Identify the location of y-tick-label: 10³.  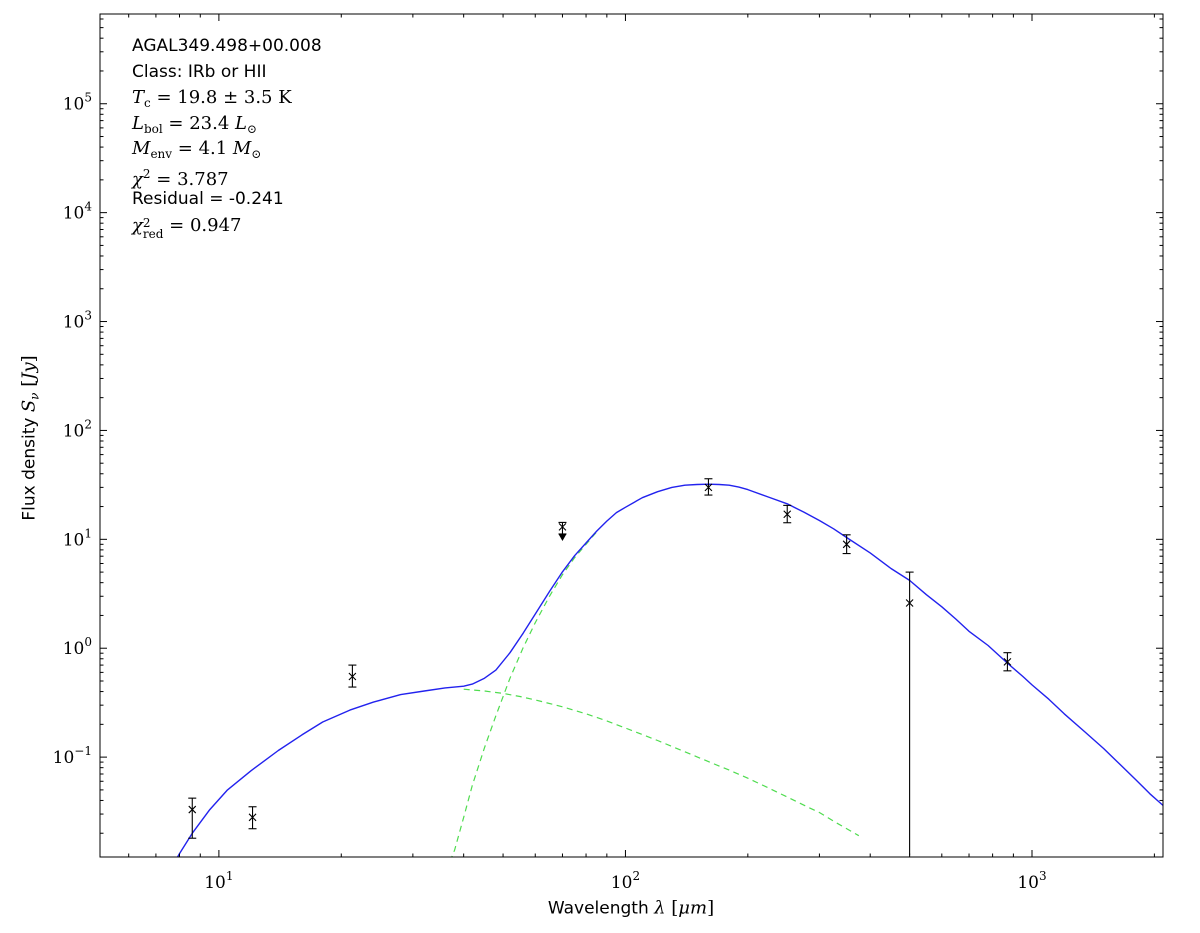
(77, 321).